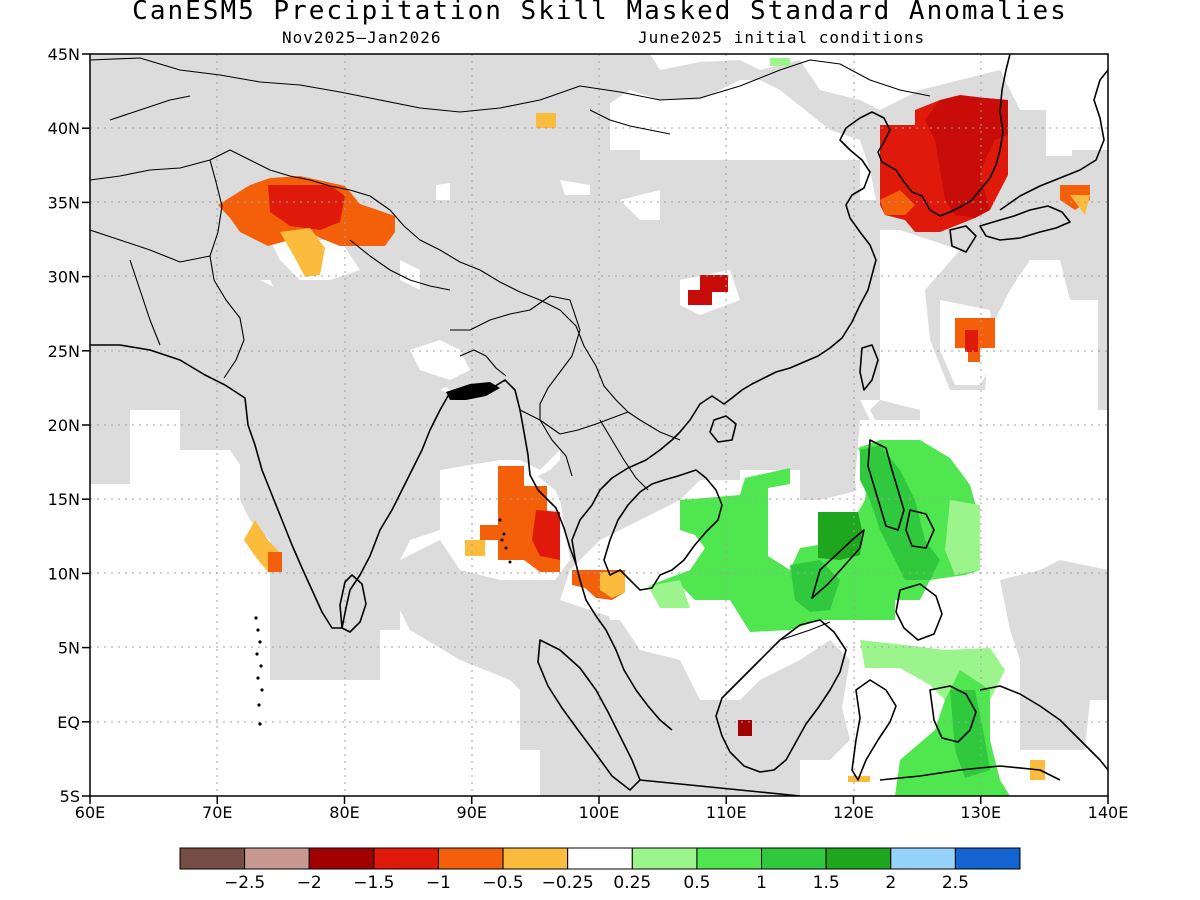  Describe the element at coordinates (546, 535) in the screenshot. I see `anomaly-andaman-core` at that location.